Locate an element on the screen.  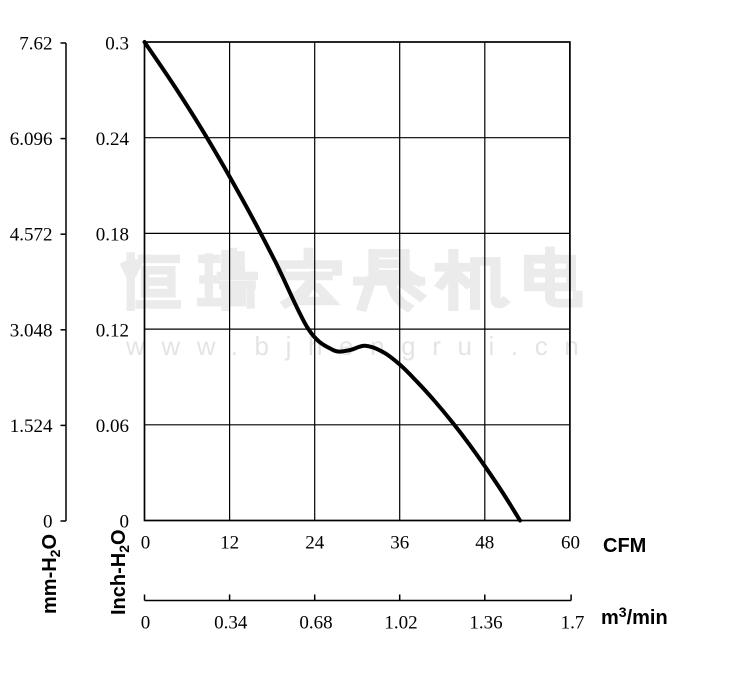
svg-text: 0.18 is located at coordinates (112, 235).